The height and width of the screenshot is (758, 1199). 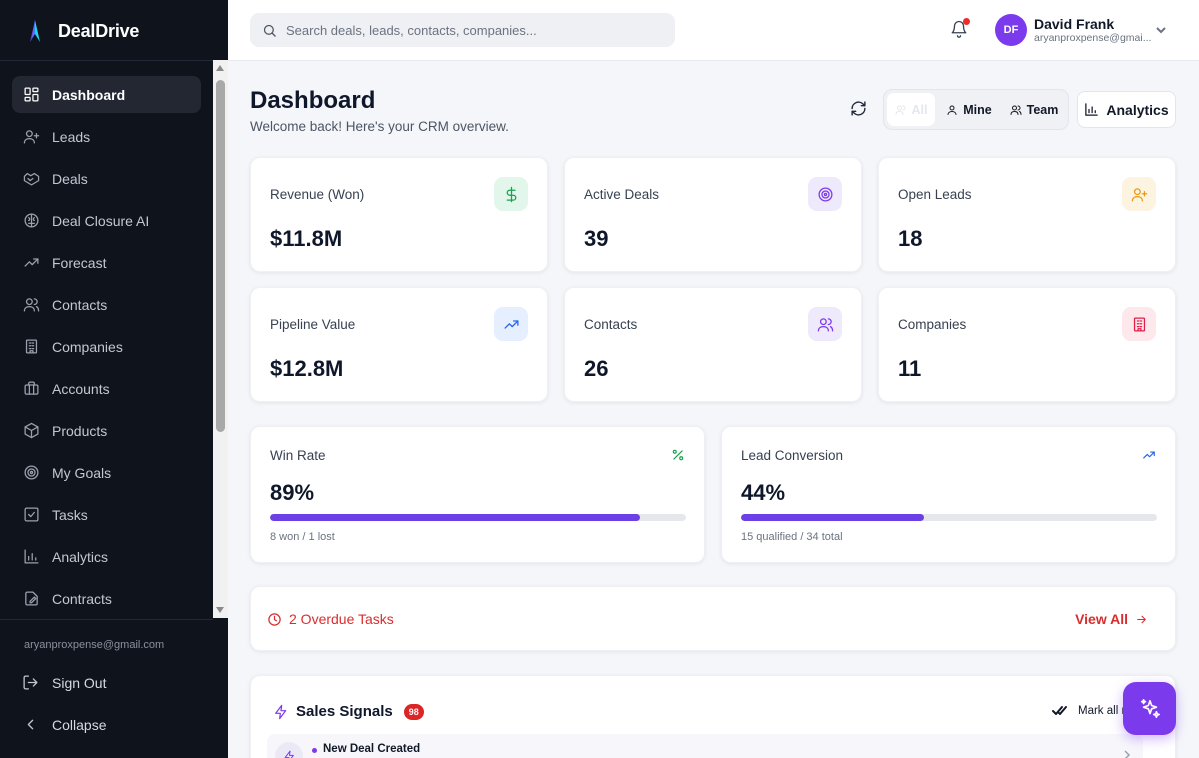 What do you see at coordinates (705, 746) in the screenshot?
I see `signal-item: New Deal Created` at bounding box center [705, 746].